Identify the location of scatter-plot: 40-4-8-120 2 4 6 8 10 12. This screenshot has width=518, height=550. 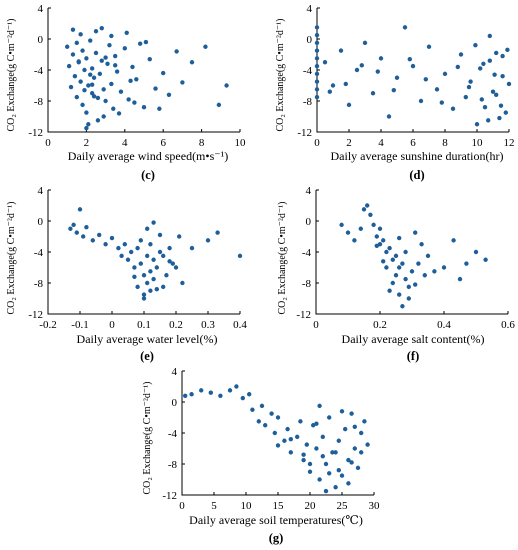
(405, 76).